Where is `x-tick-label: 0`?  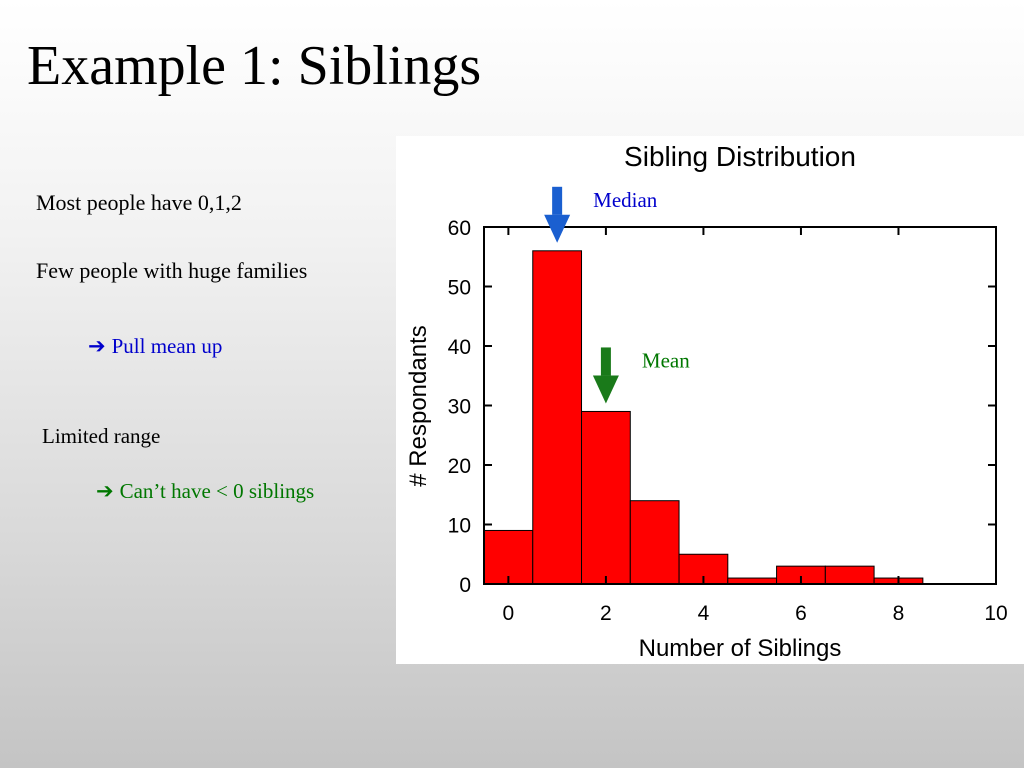
x-tick-label: 0 is located at coordinates (509, 613).